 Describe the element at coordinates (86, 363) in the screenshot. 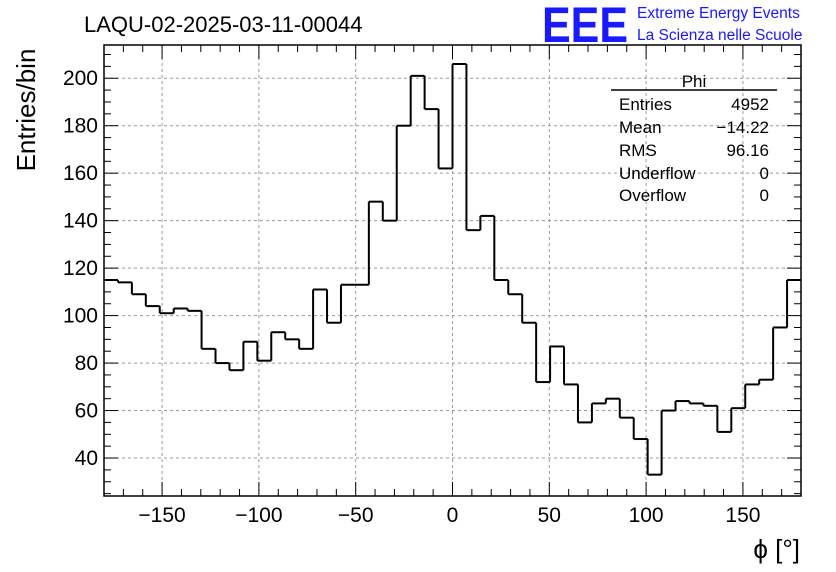

I see `y-tick-label: 80` at that location.